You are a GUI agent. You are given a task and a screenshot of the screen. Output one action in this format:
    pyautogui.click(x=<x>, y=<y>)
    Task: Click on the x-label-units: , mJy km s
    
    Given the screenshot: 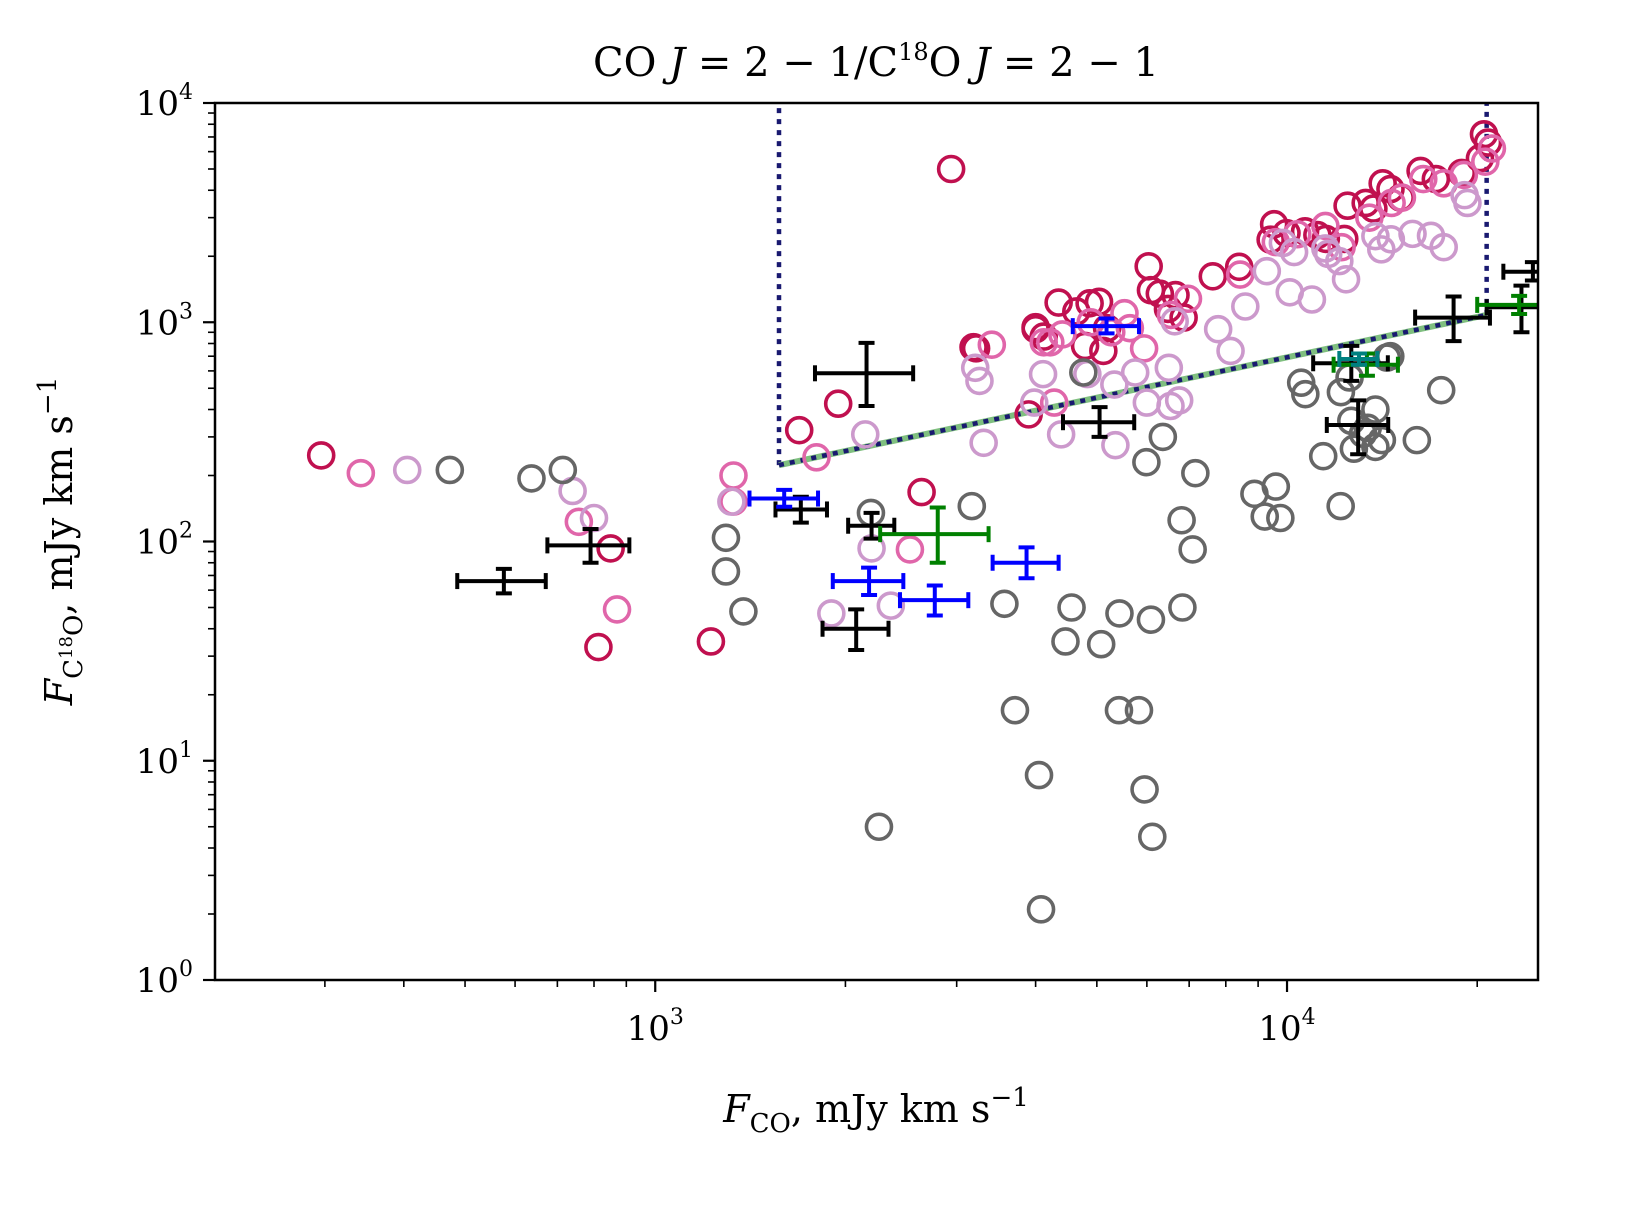 What is the action you would take?
    pyautogui.click(x=891, y=1109)
    